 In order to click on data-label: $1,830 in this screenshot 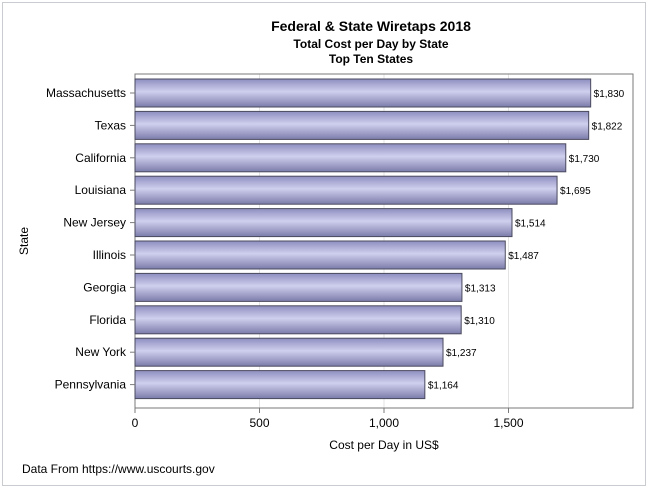, I will do `click(609, 94)`.